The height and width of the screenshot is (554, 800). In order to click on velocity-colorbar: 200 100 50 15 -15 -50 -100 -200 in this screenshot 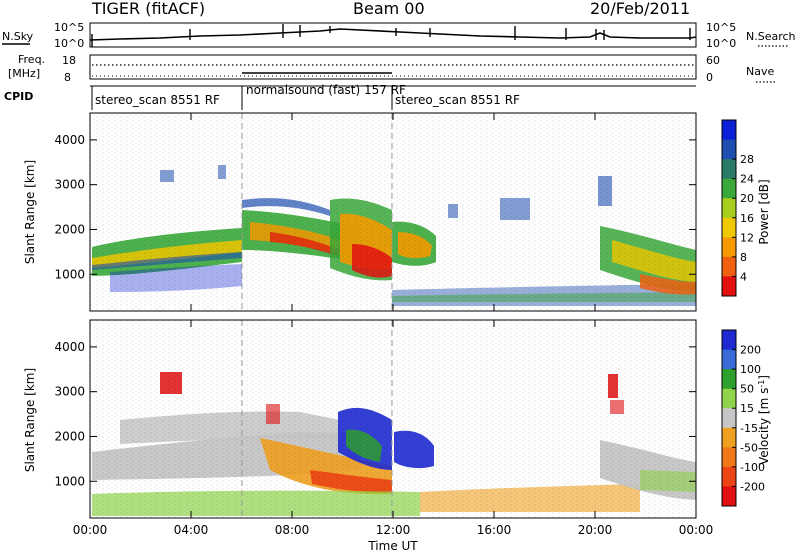, I will do `click(743, 418)`.